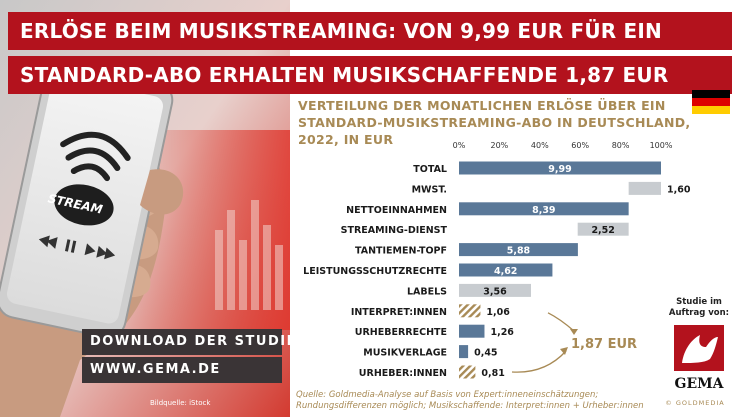 The height and width of the screenshot is (417, 740). Describe the element at coordinates (401, 332) in the screenshot. I see `category-label: URHEBERRECHTE` at that location.